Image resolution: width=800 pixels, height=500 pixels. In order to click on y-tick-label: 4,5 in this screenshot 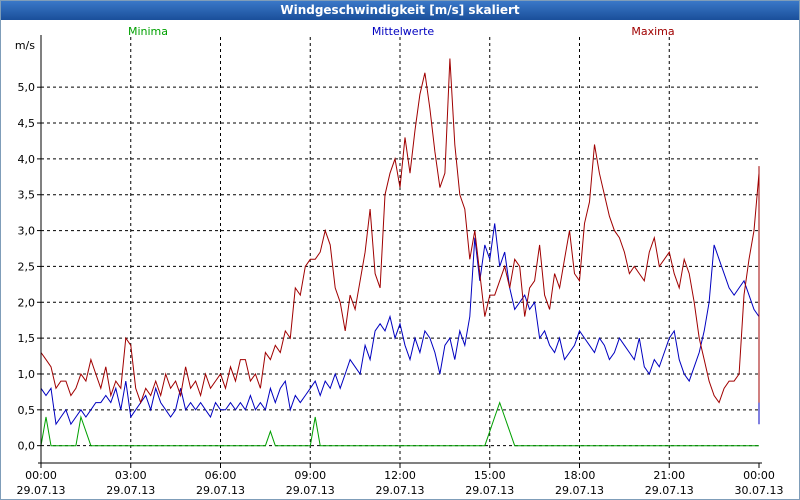, I will do `click(27, 123)`.